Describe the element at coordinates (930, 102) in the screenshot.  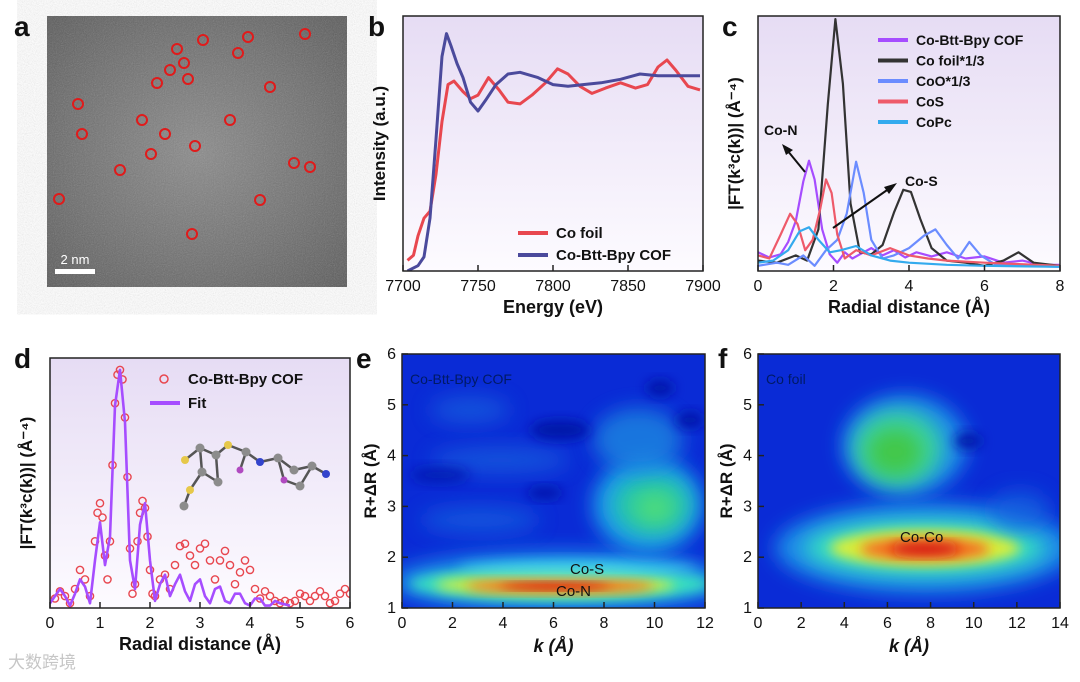
I see `legend-label: CoS` at that location.